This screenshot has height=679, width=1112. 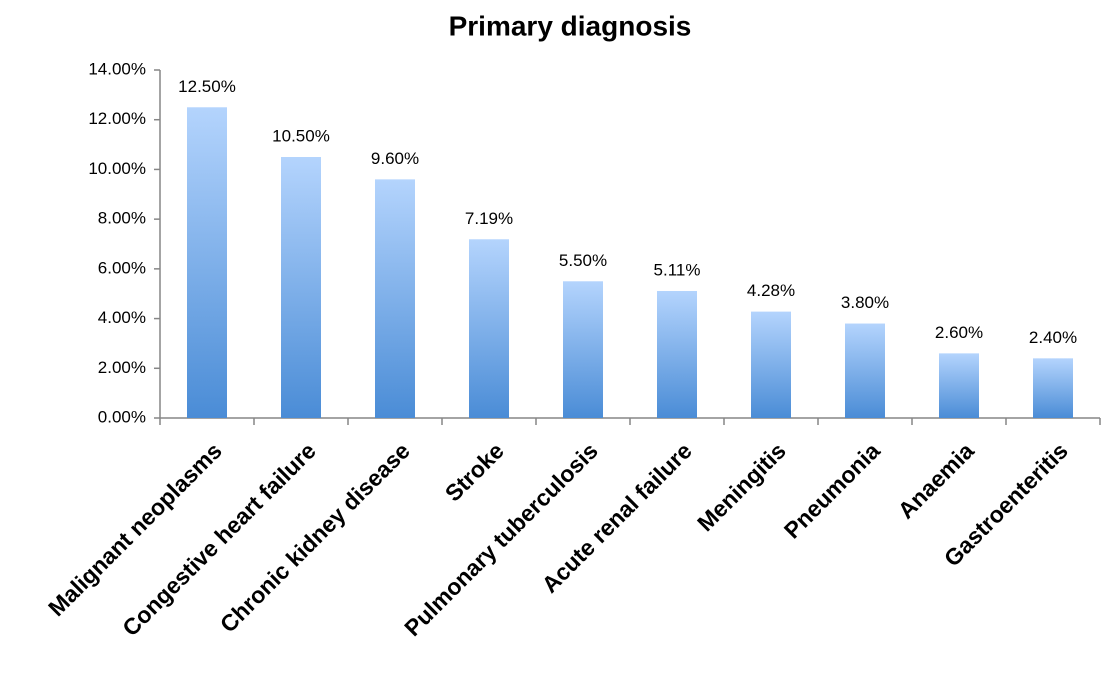 What do you see at coordinates (832, 490) in the screenshot?
I see `x-tick-label: Pneumonia` at bounding box center [832, 490].